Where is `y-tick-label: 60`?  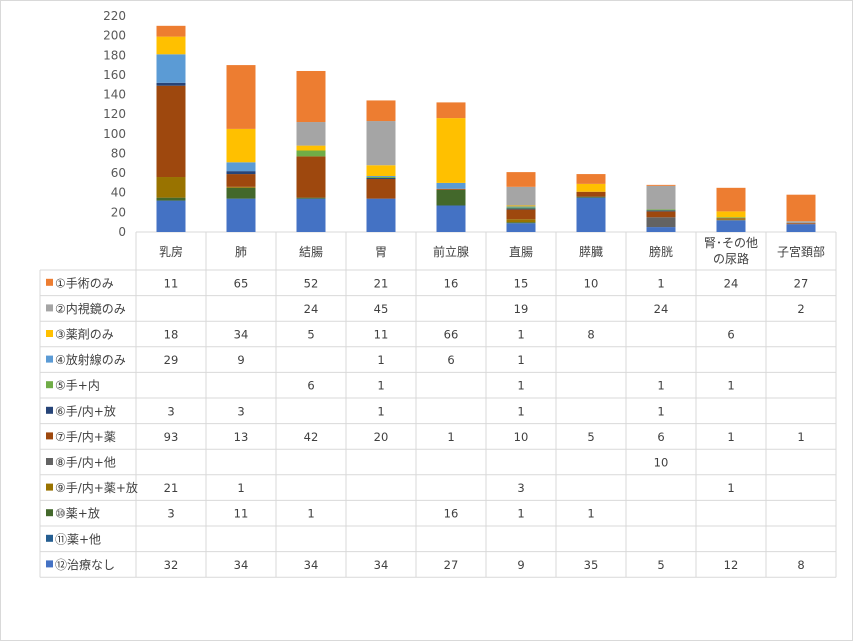 y-tick-label: 60 is located at coordinates (118, 173).